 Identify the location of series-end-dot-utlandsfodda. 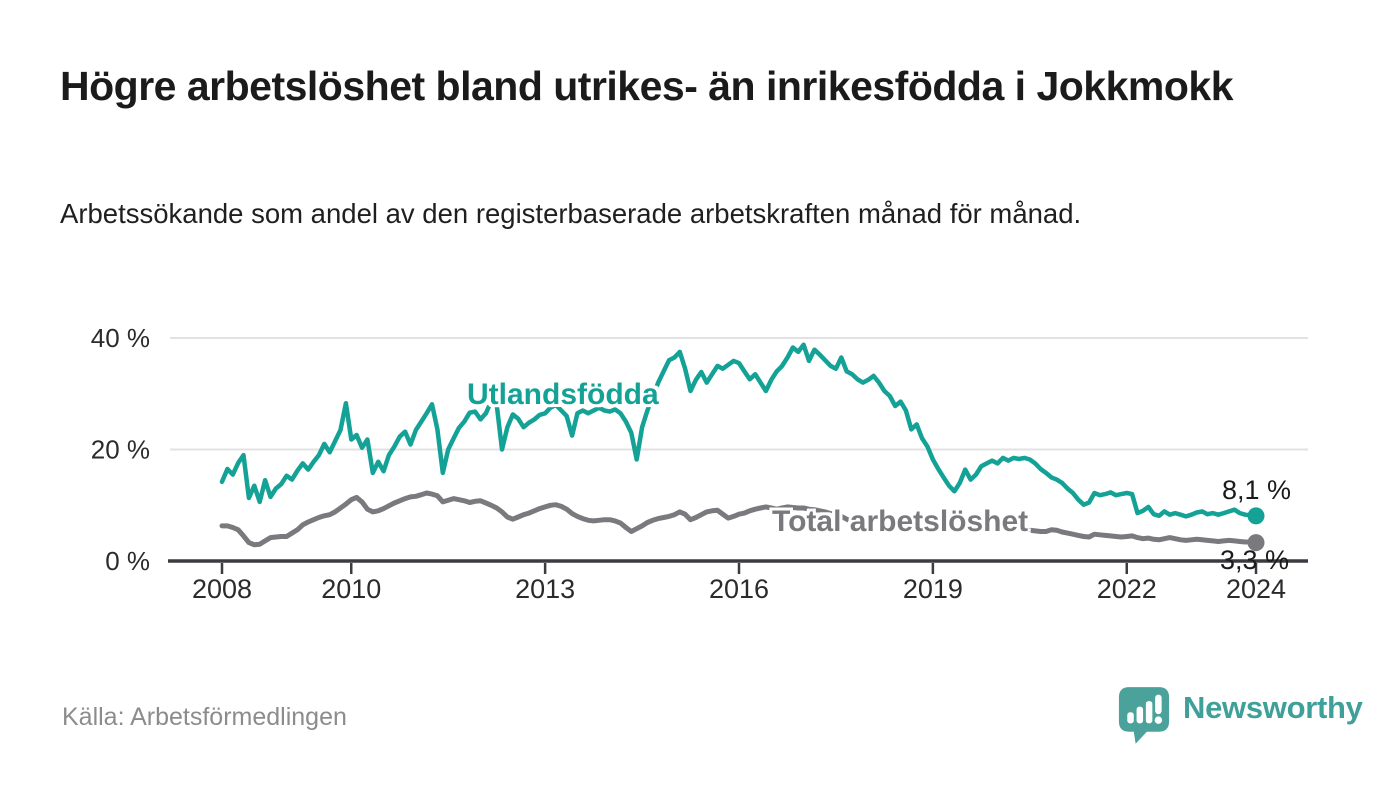
(1256, 516).